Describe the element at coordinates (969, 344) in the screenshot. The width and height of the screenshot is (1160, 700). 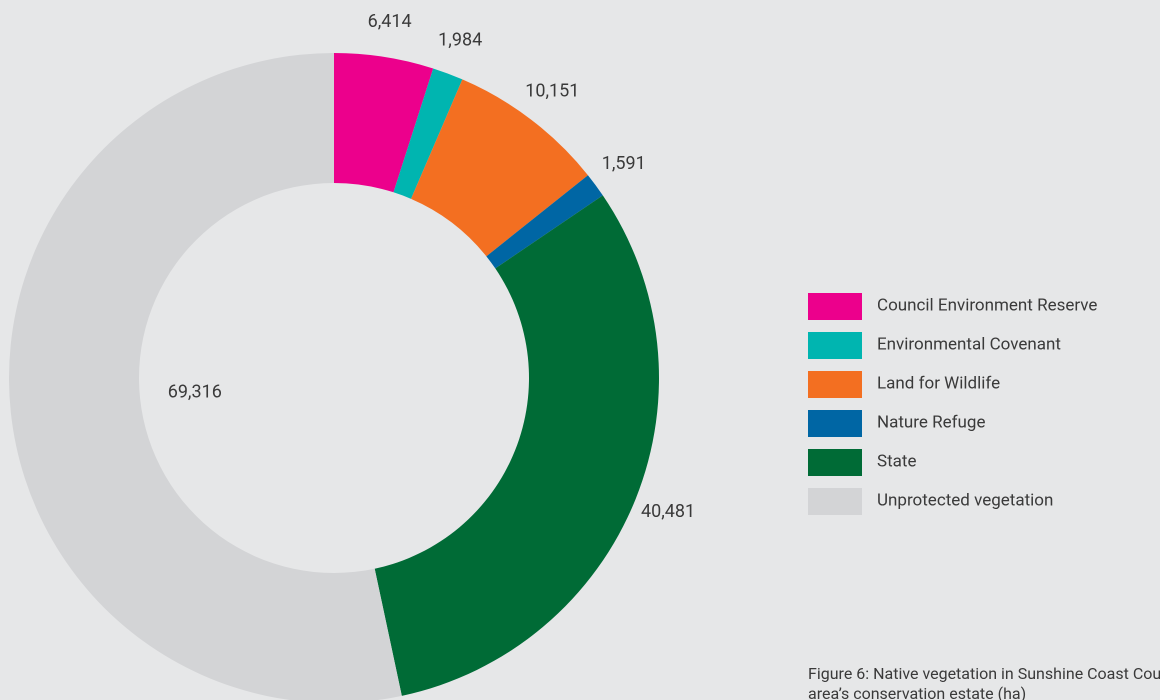
I see `legend-label: Environmental Covenant` at that location.